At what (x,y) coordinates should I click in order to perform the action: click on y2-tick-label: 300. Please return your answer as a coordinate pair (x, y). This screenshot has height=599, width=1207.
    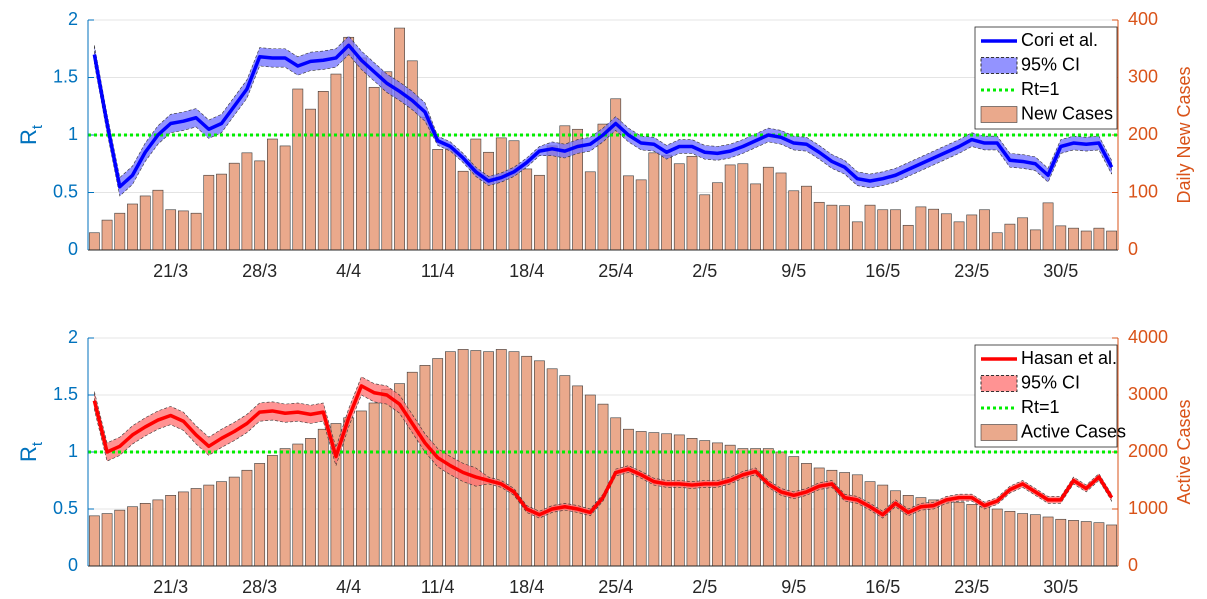
    Looking at the image, I should click on (1143, 76).